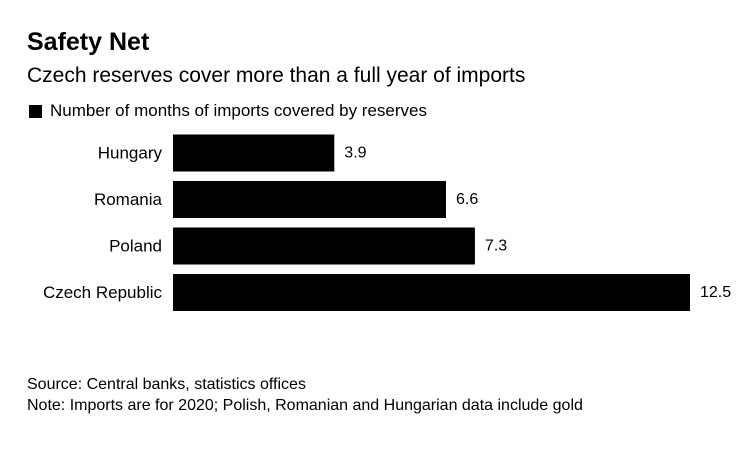 This screenshot has width=754, height=450. Describe the element at coordinates (35, 111) in the screenshot. I see `legend-swatch` at that location.